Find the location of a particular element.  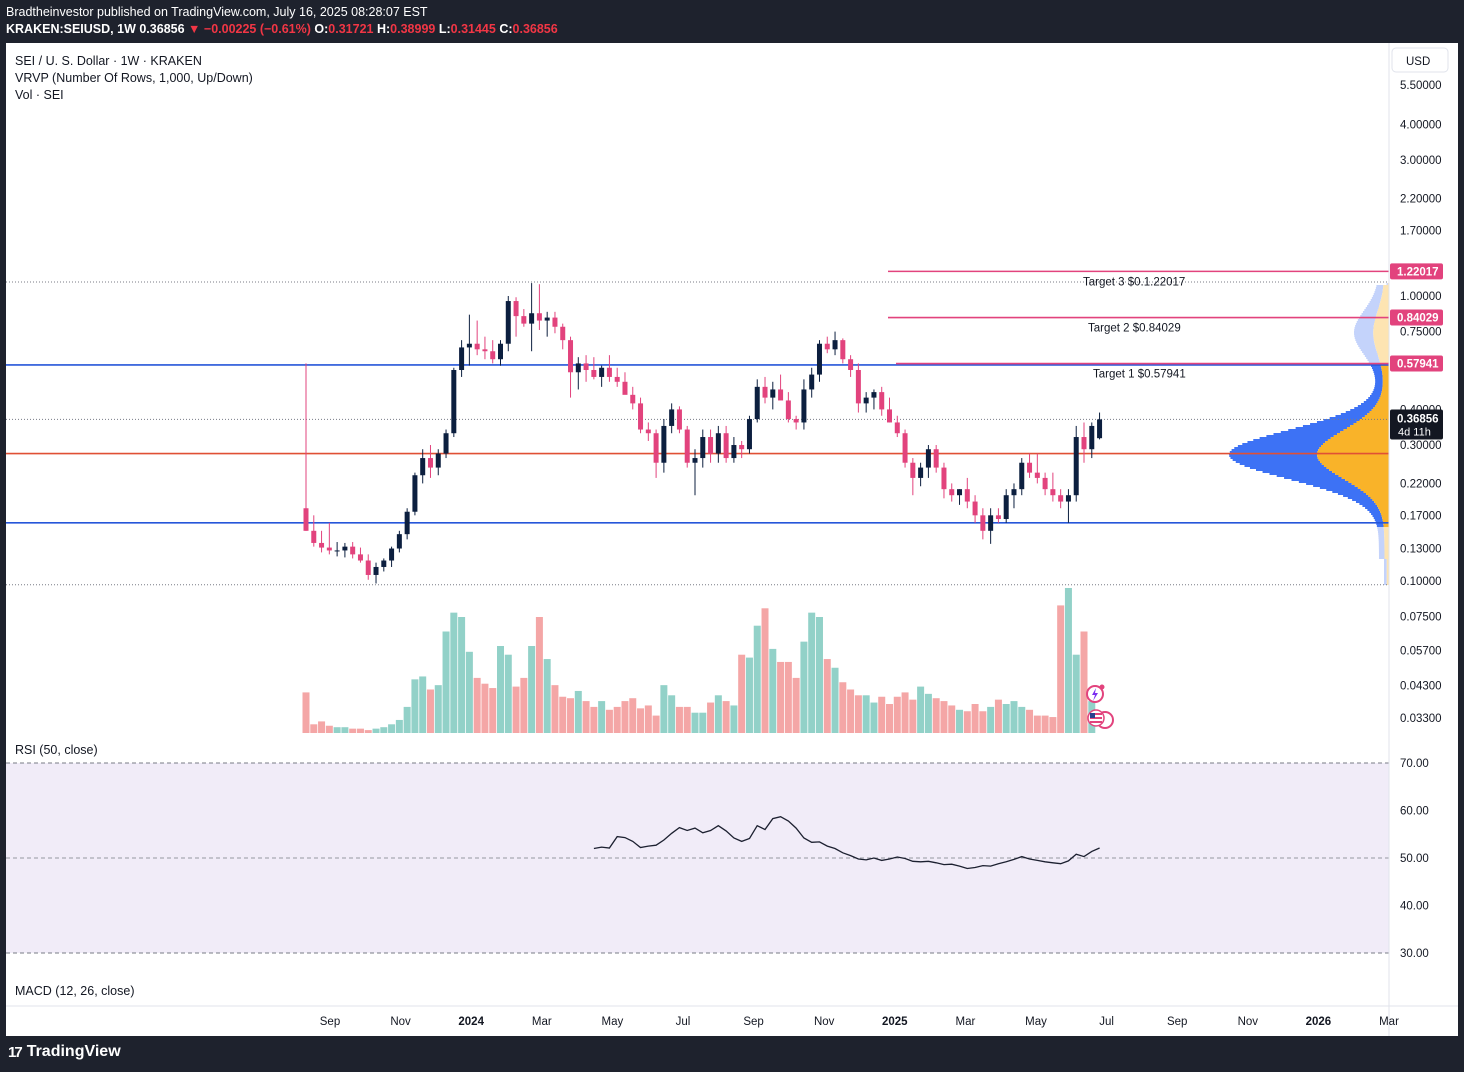

price-tag: 0.84029 is located at coordinates (1416, 317).